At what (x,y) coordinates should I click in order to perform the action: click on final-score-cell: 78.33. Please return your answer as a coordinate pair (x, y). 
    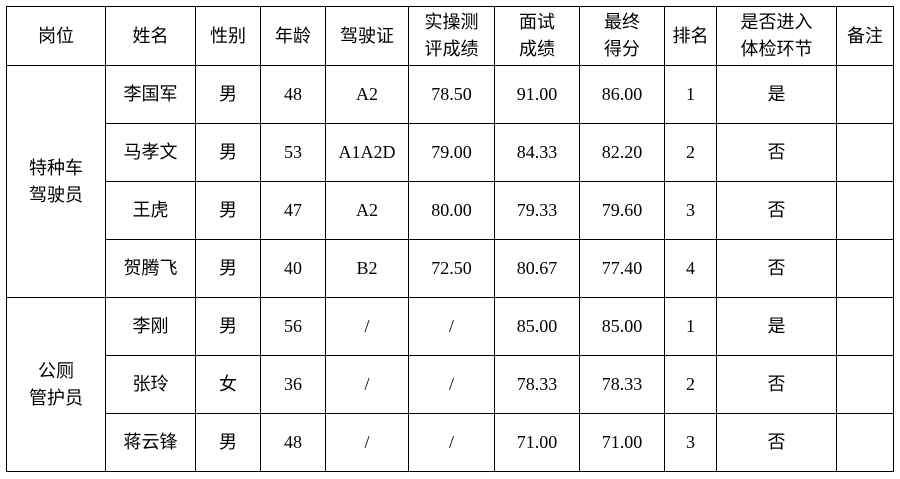
    Looking at the image, I should click on (622, 384).